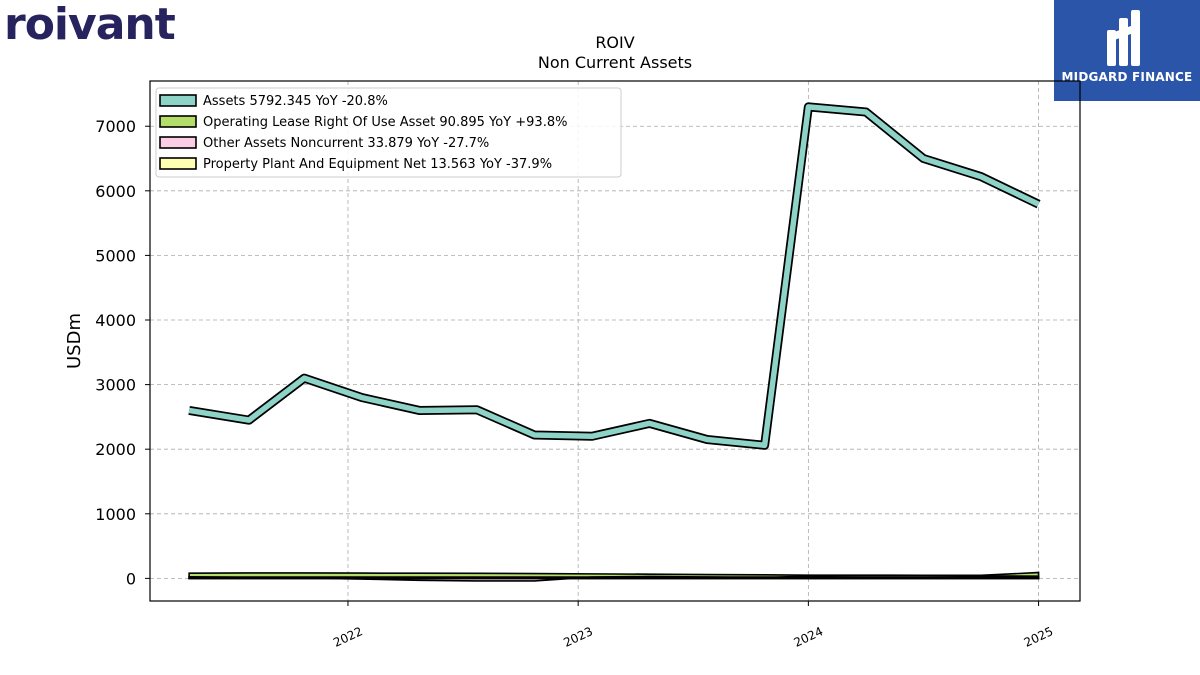 The height and width of the screenshot is (675, 1200). What do you see at coordinates (1127, 77) in the screenshot?
I see `midgard-finance-label: MIDGARD FINANCE` at bounding box center [1127, 77].